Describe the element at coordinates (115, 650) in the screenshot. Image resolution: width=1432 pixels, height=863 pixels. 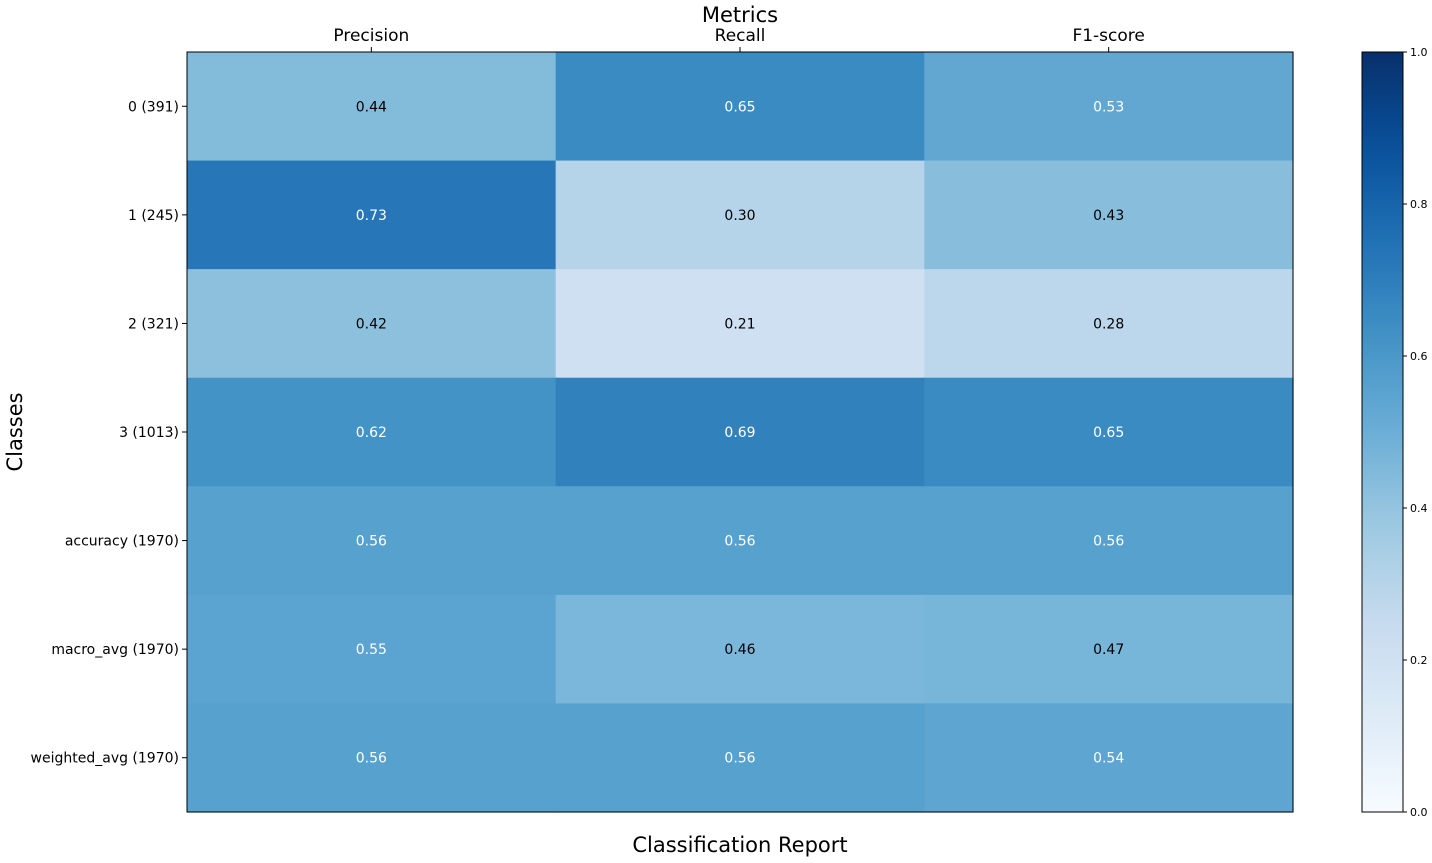
I see `y-tick-label: macro_avg (1970)` at that location.